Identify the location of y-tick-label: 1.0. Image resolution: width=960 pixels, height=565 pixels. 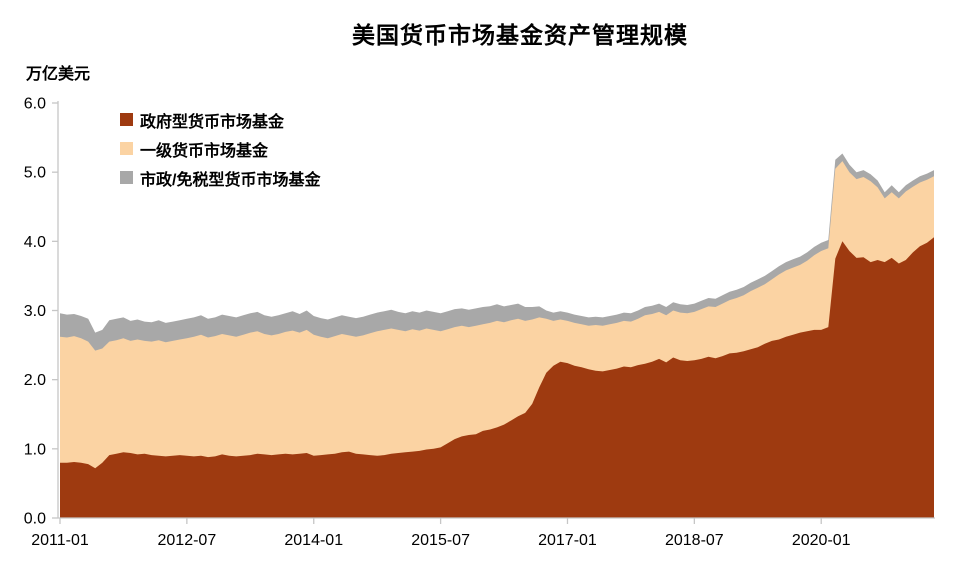
(35, 449).